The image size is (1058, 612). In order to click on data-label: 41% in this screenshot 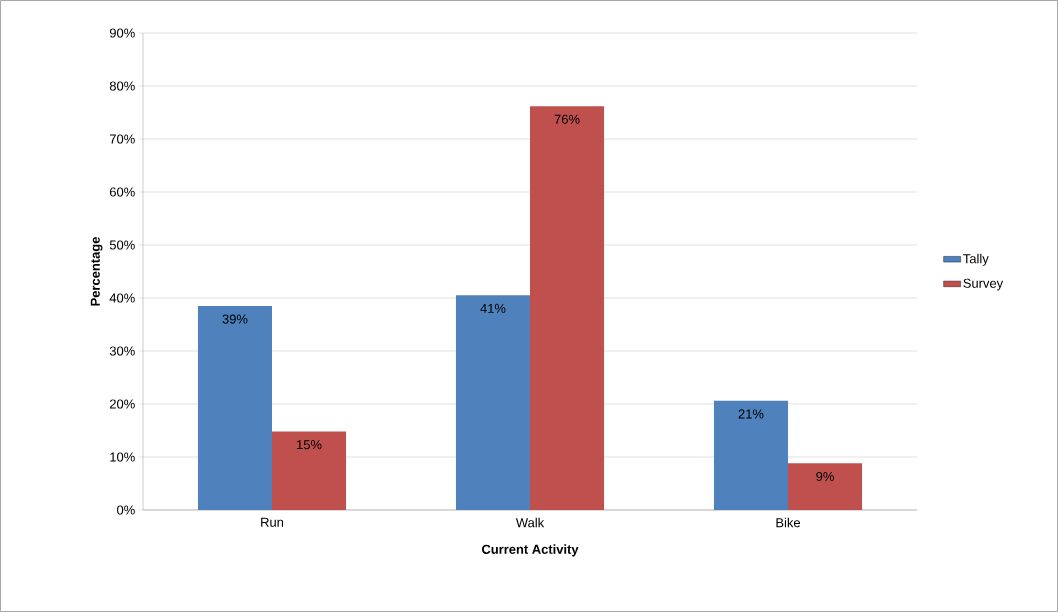, I will do `click(493, 308)`.